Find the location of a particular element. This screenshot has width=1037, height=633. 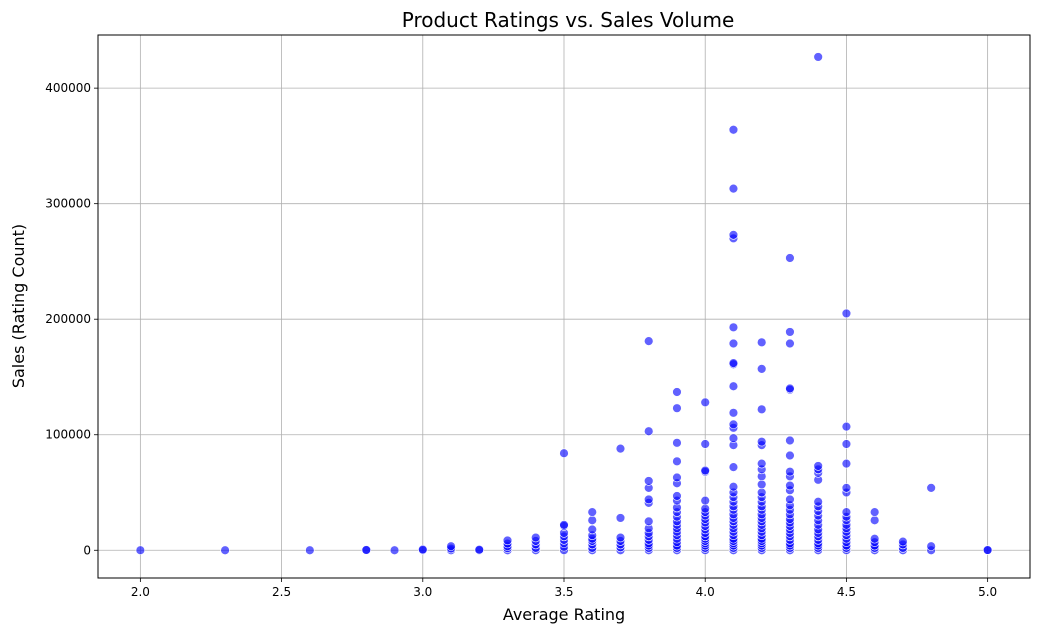

x-tick-label: 3.0 is located at coordinates (422, 592).